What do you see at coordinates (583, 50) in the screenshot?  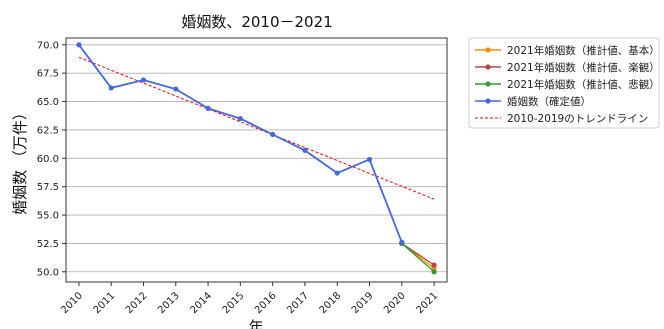 I see `legend-label: 2021年婚姻数（推計値、基本）` at bounding box center [583, 50].